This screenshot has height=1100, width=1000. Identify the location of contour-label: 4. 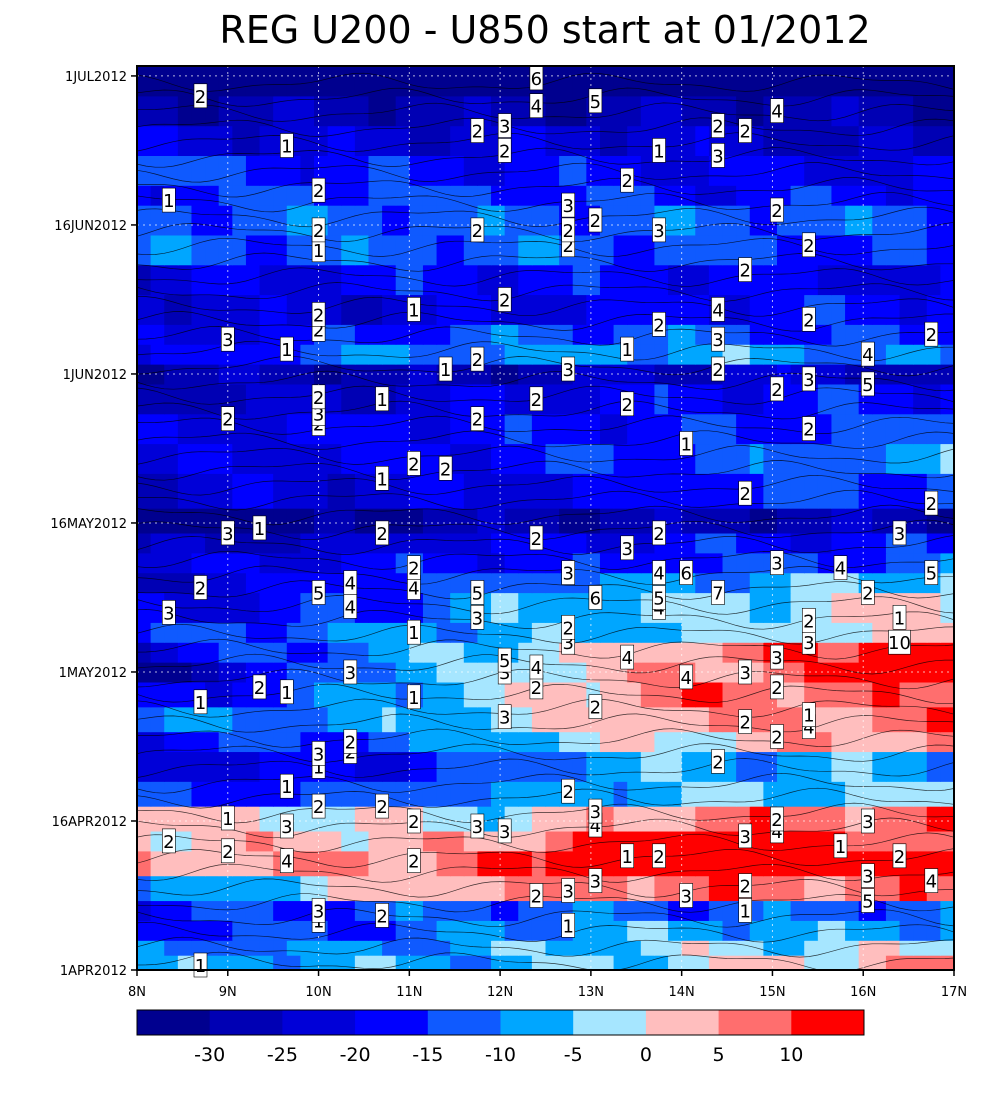
(718, 309).